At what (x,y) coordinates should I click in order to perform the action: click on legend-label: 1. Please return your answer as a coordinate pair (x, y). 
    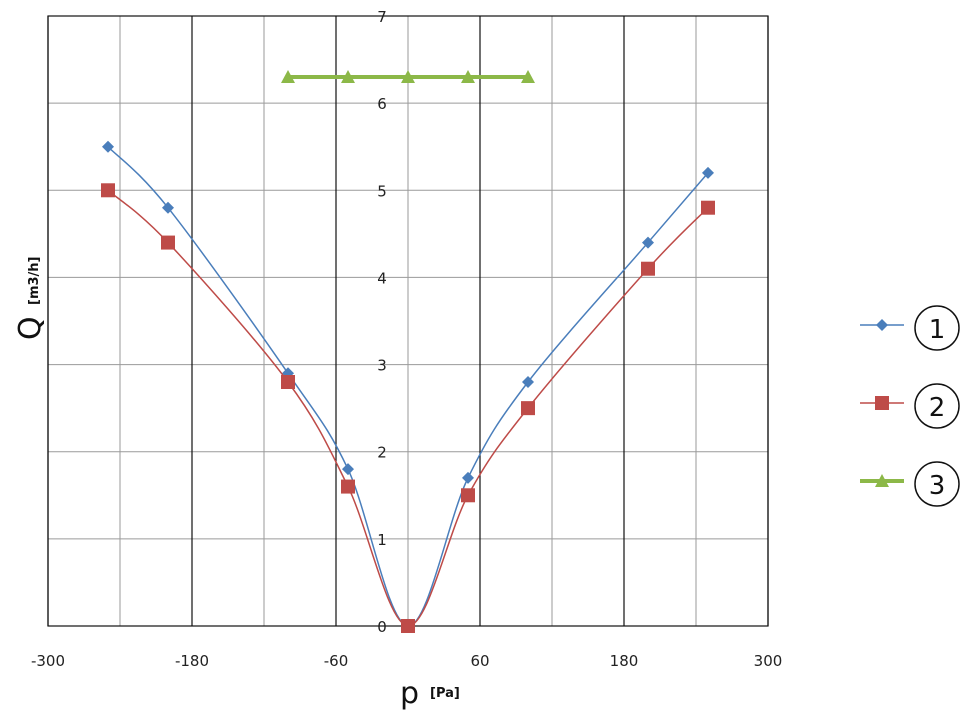
    Looking at the image, I should click on (937, 330).